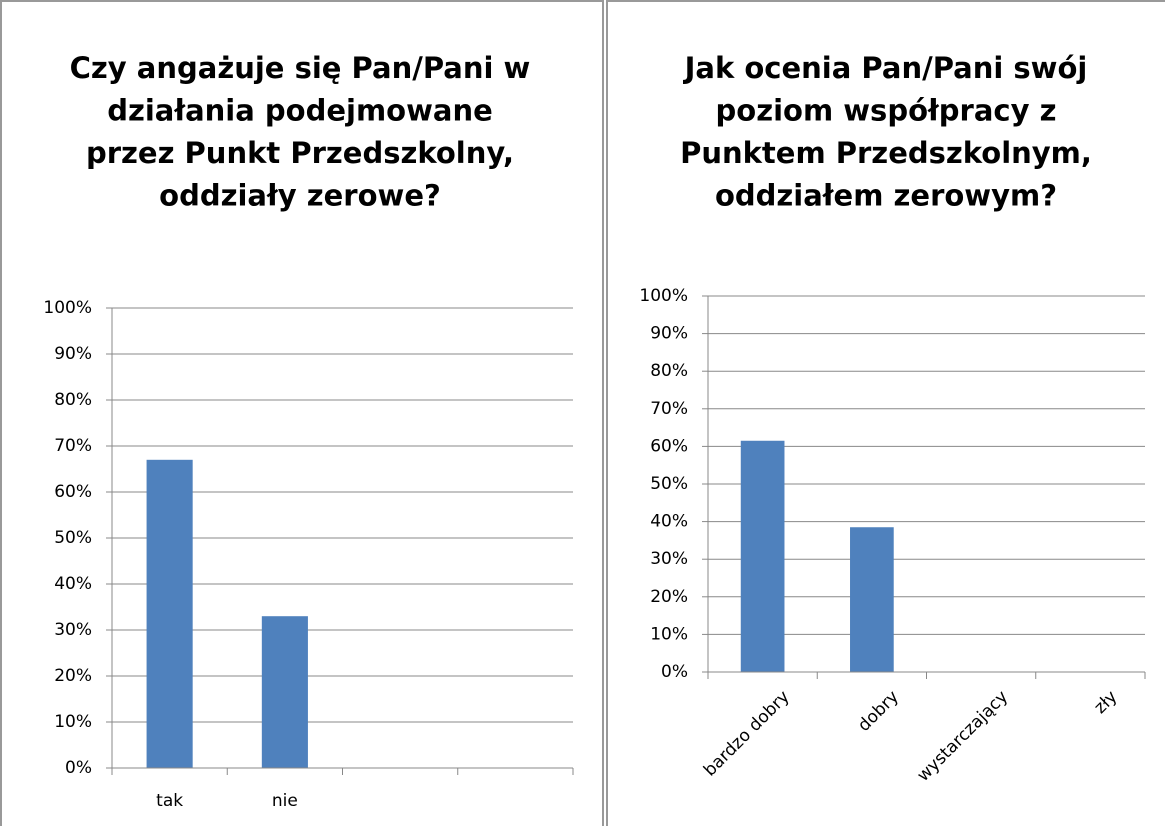 This screenshot has width=1165, height=826. What do you see at coordinates (886, 196) in the screenshot?
I see `chart-title: oddziałem zerowym?` at bounding box center [886, 196].